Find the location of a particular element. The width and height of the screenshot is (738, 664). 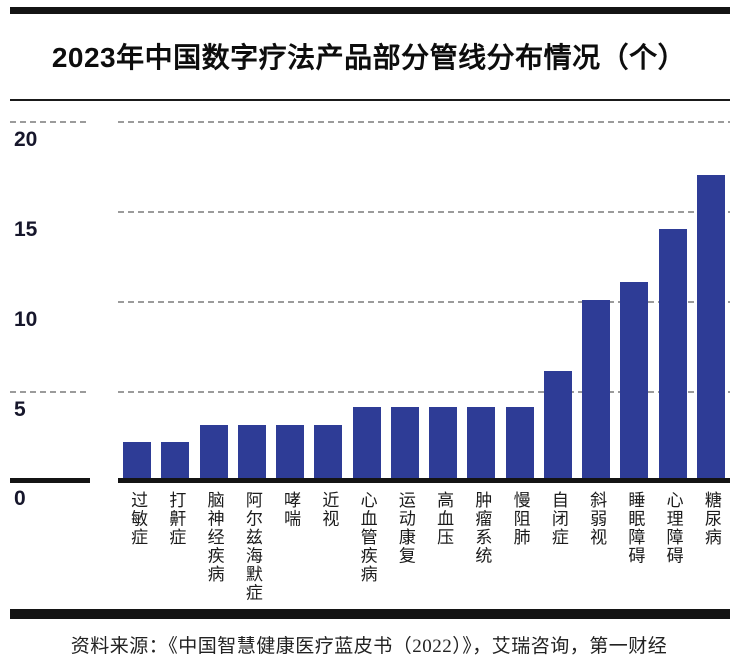

x-axis-label: 睡眠障碍 is located at coordinates (635, 528).